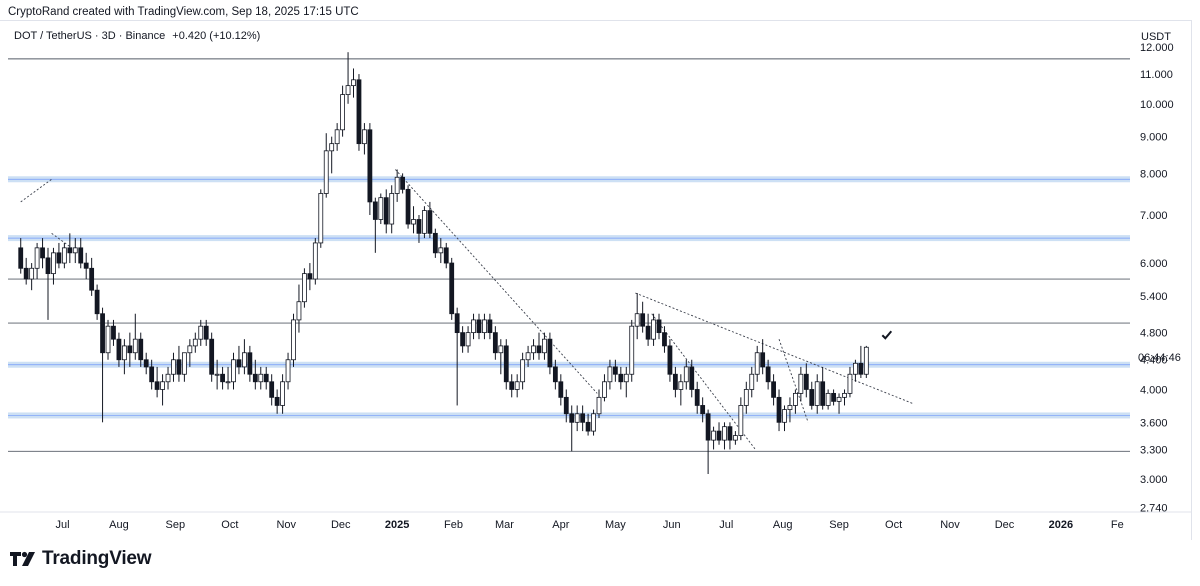  I want to click on price-tick-label: 2.740, so click(1154, 508).